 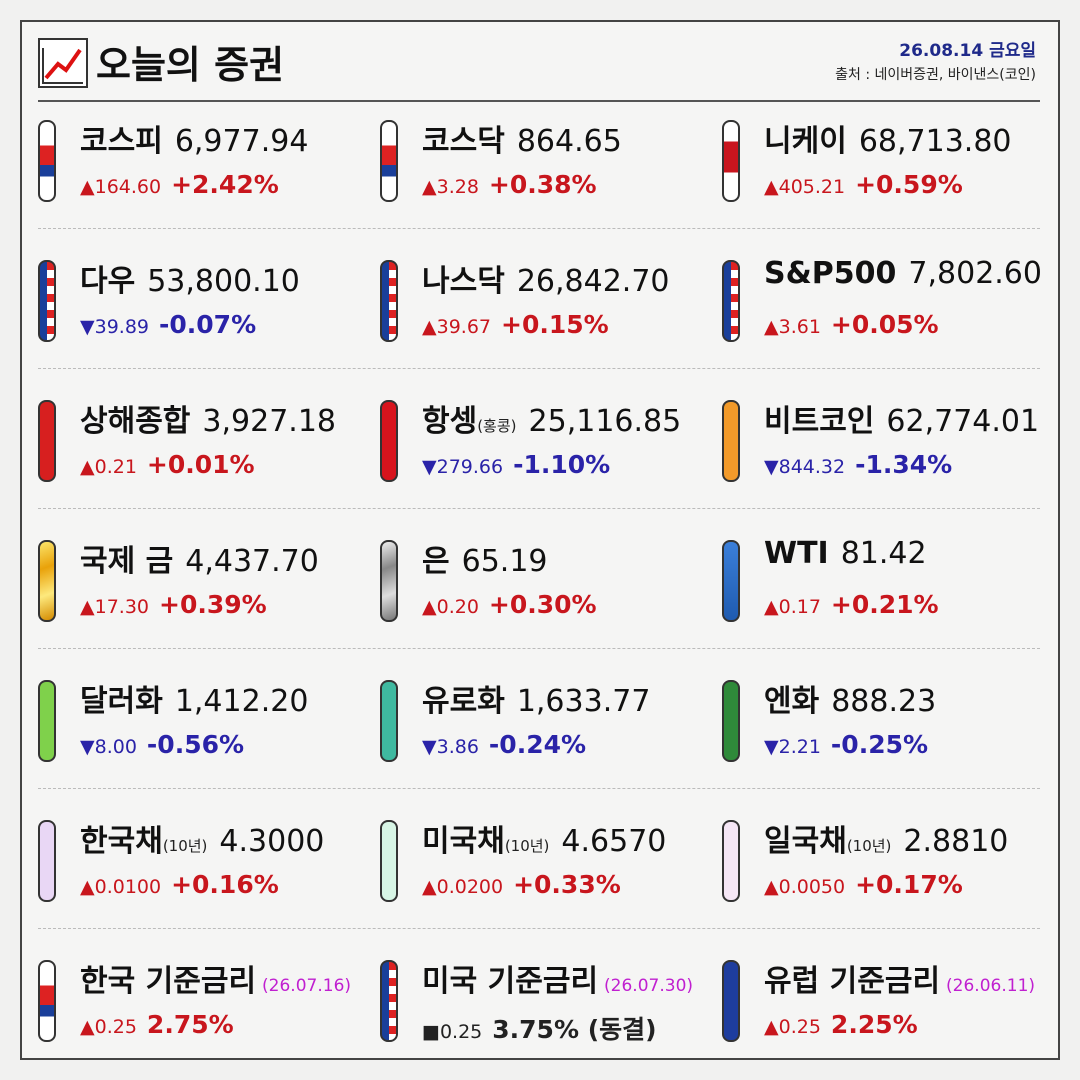 What do you see at coordinates (792, 701) in the screenshot?
I see `item-name: 엔화` at bounding box center [792, 701].